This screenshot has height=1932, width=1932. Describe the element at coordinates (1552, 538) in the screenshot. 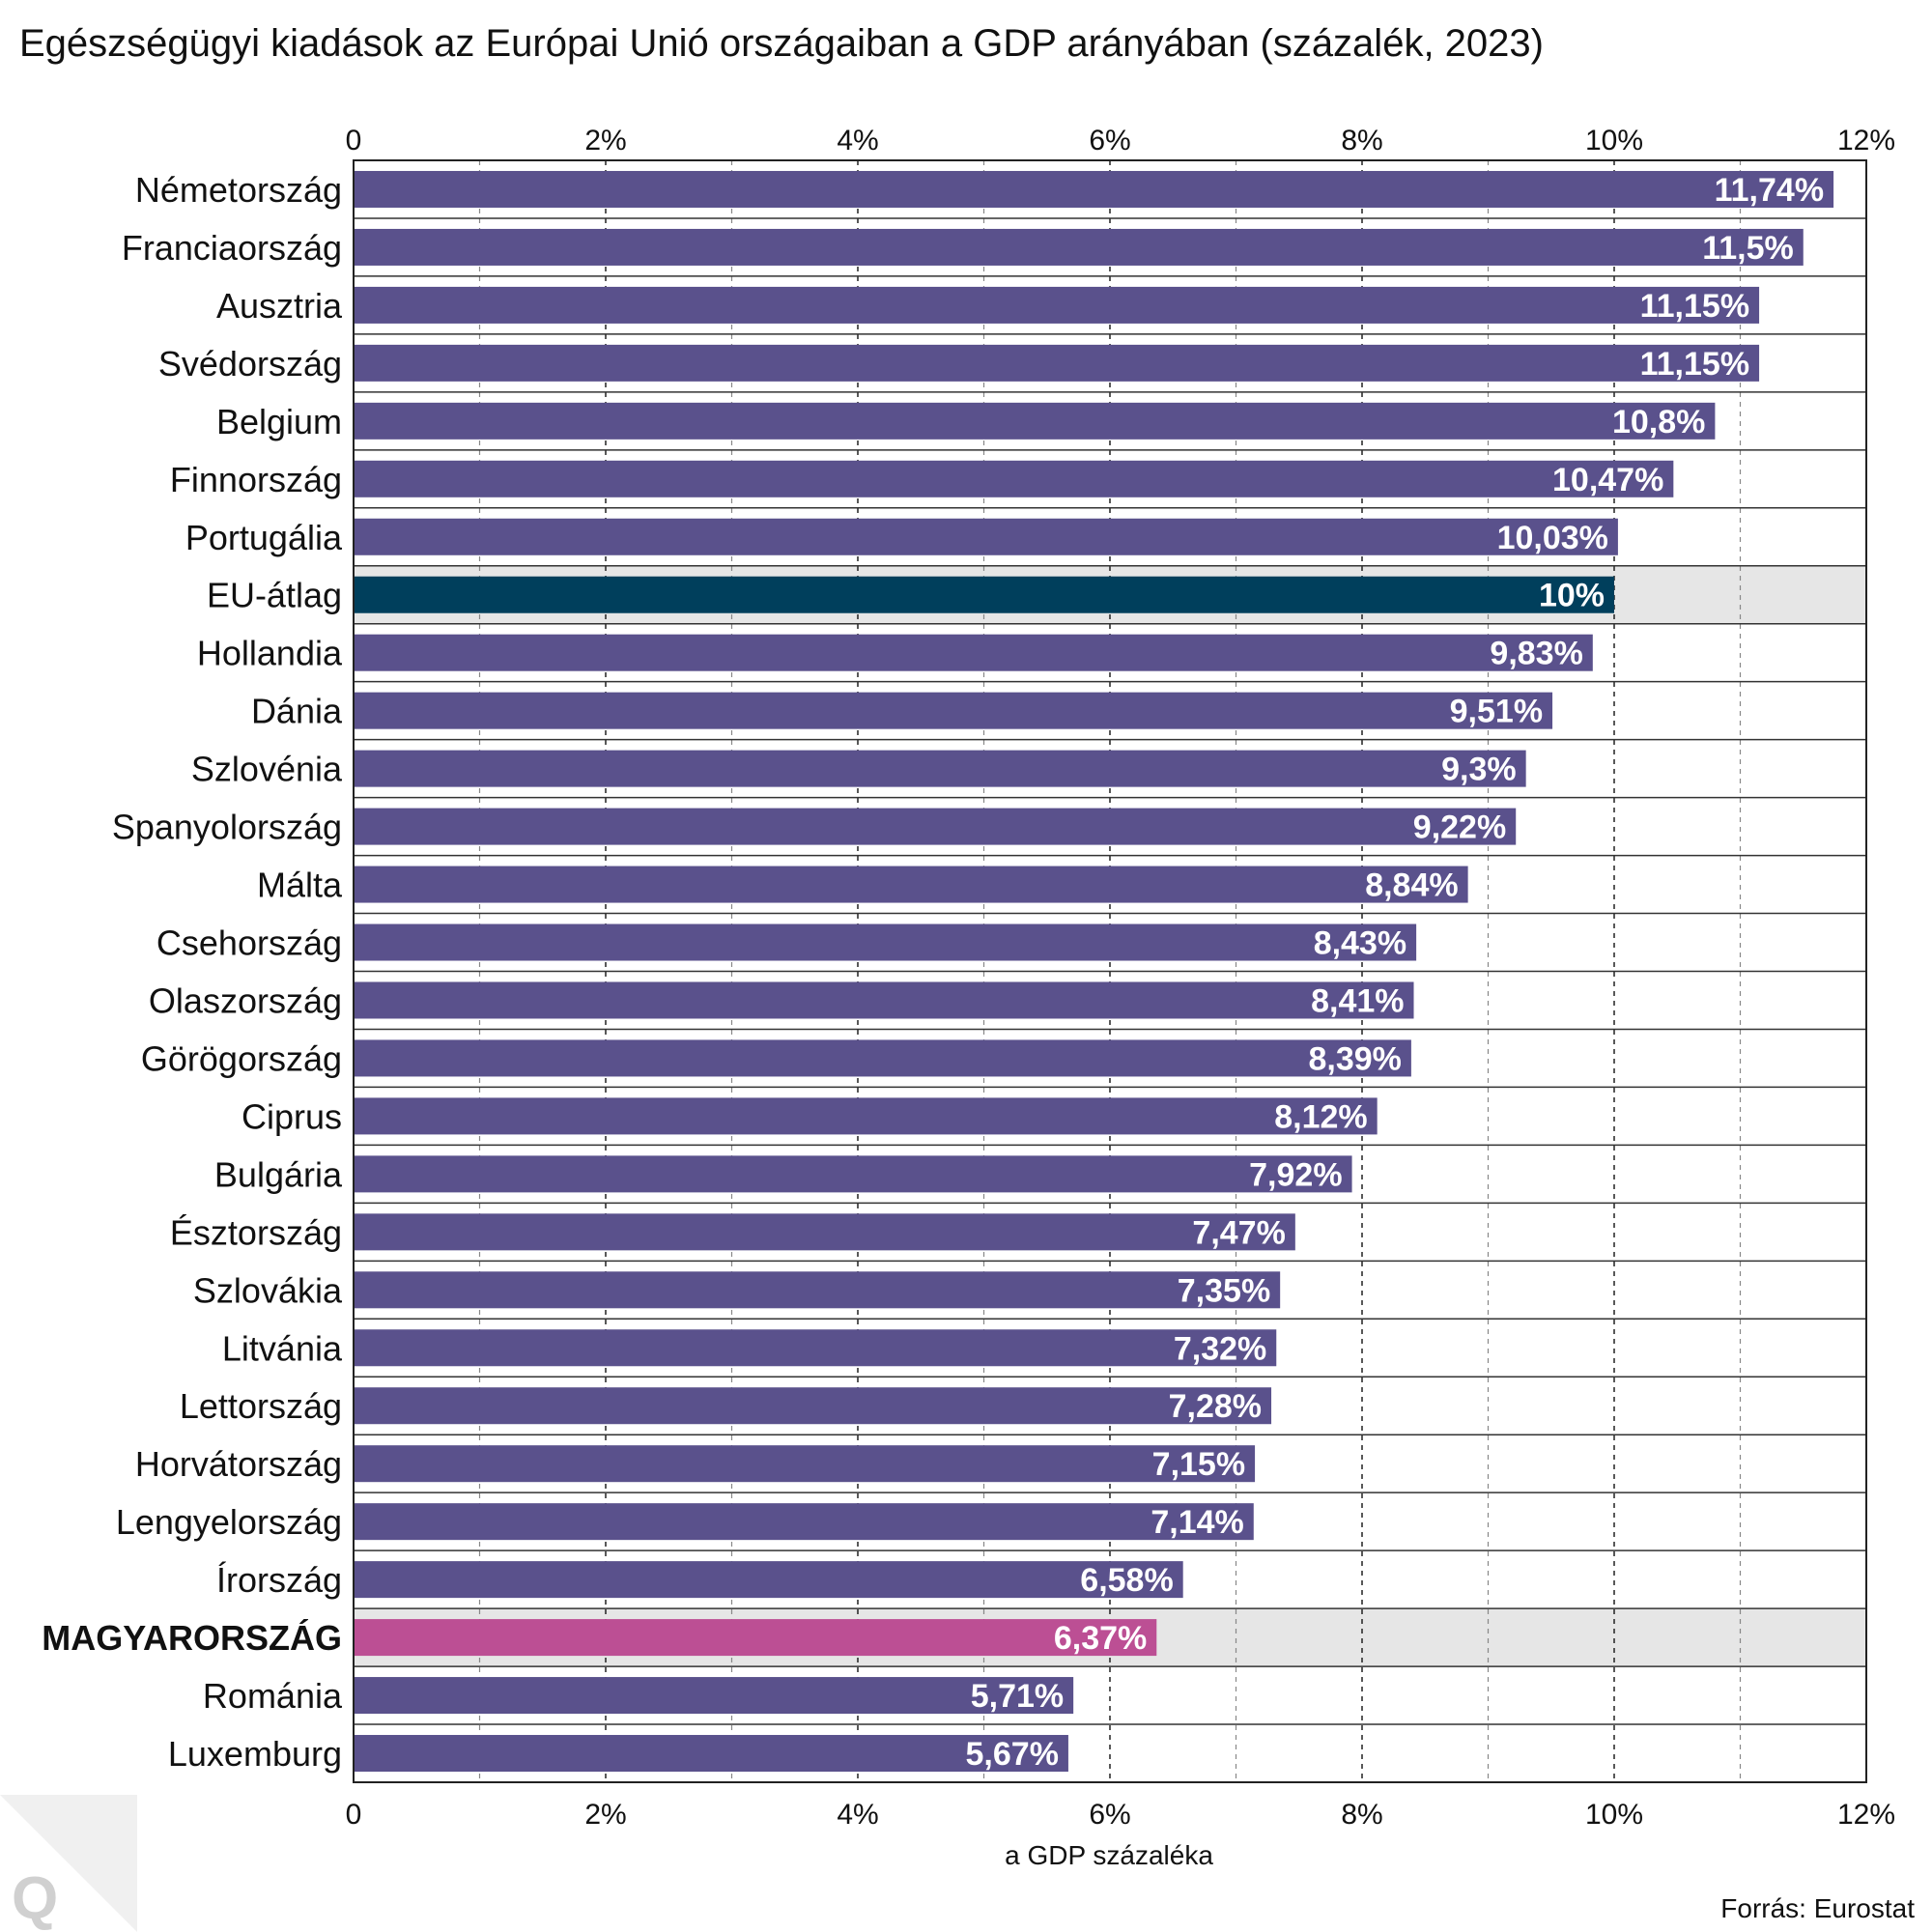

I see `value-label: 10,03%` at that location.